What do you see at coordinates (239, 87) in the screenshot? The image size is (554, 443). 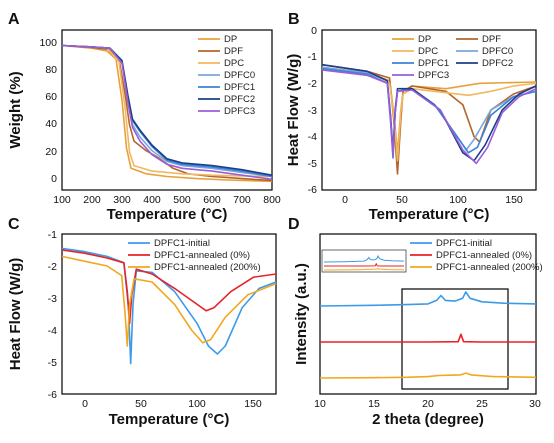 I see `panel-a-legend-label-dpfc1: DPFC1` at bounding box center [239, 87].